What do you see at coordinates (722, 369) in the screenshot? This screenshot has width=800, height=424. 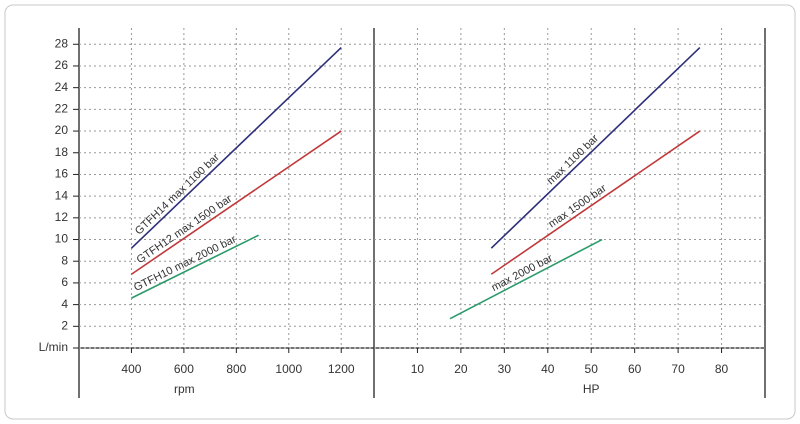 I see `x-tick-label: 80` at bounding box center [722, 369].